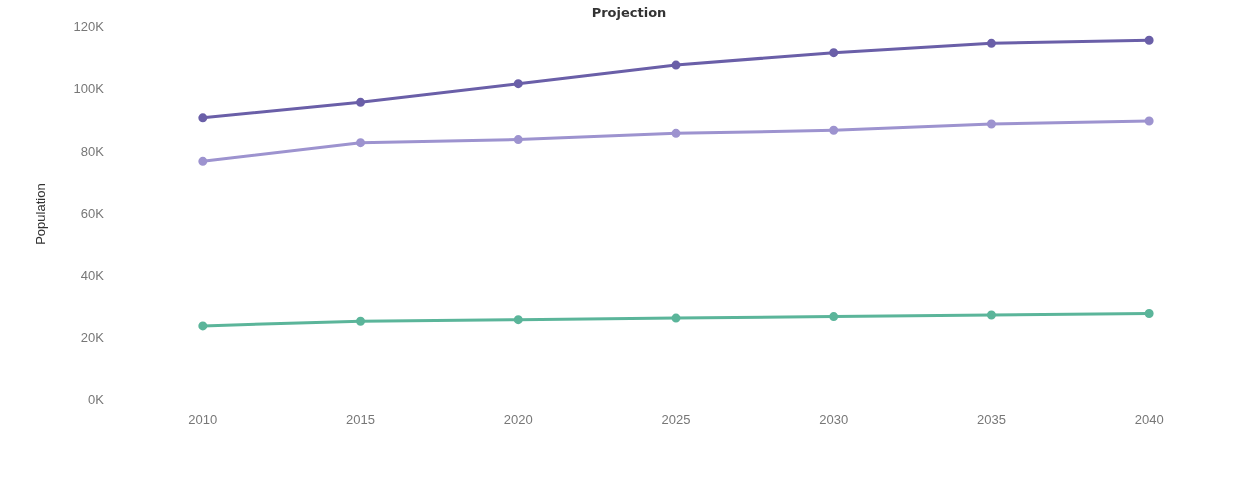 Image resolution: width=1248 pixels, height=482 pixels. Describe the element at coordinates (1149, 419) in the screenshot. I see `x-tick-label: 2040` at that location.